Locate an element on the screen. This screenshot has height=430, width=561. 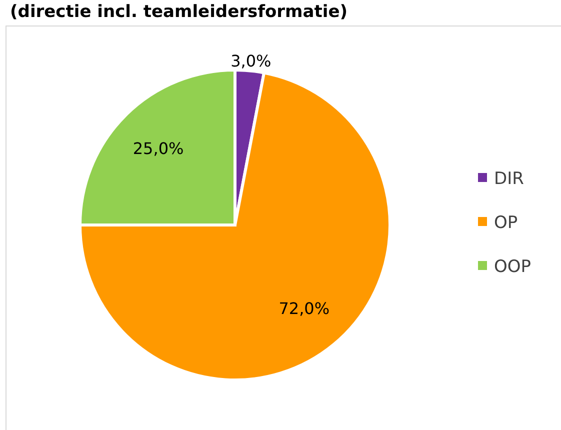
legend-label: OP is located at coordinates (506, 222).